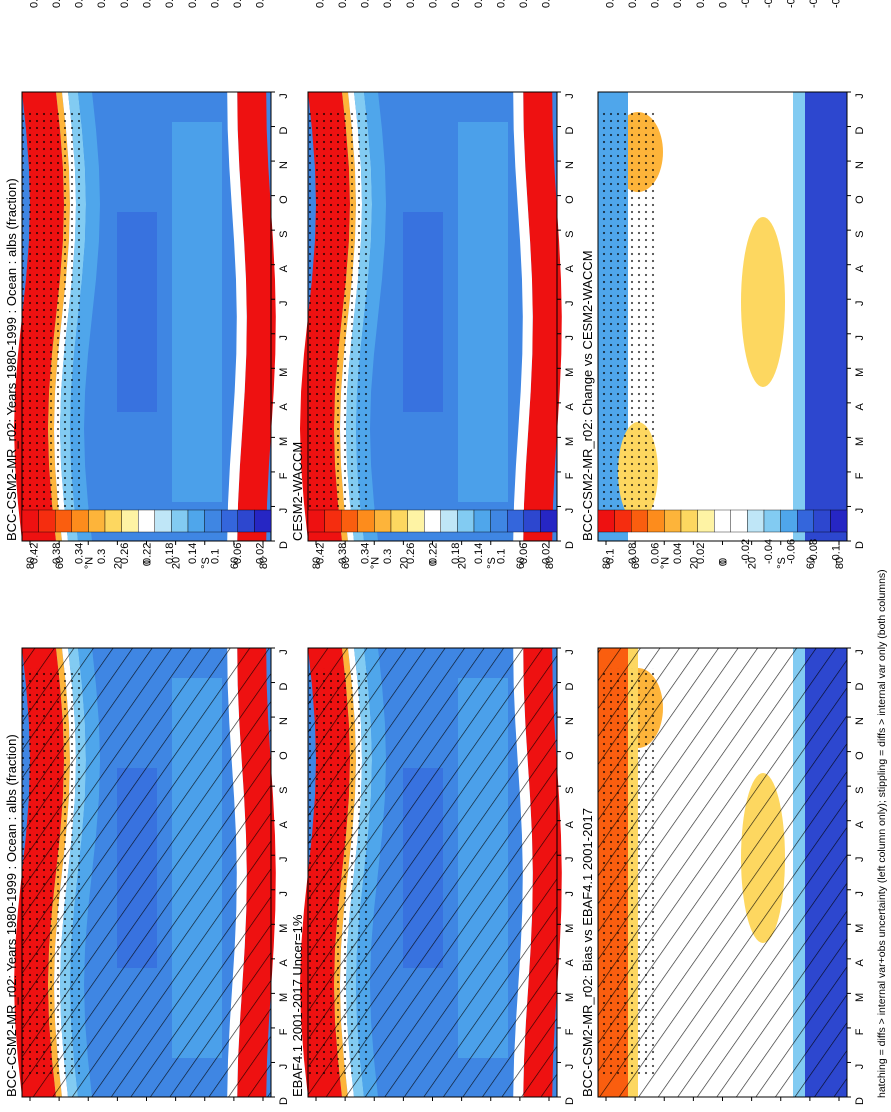 The image size is (891, 1112). What do you see at coordinates (479, 553) in the screenshot?
I see `colorbar-label: 0.14` at bounding box center [479, 553].